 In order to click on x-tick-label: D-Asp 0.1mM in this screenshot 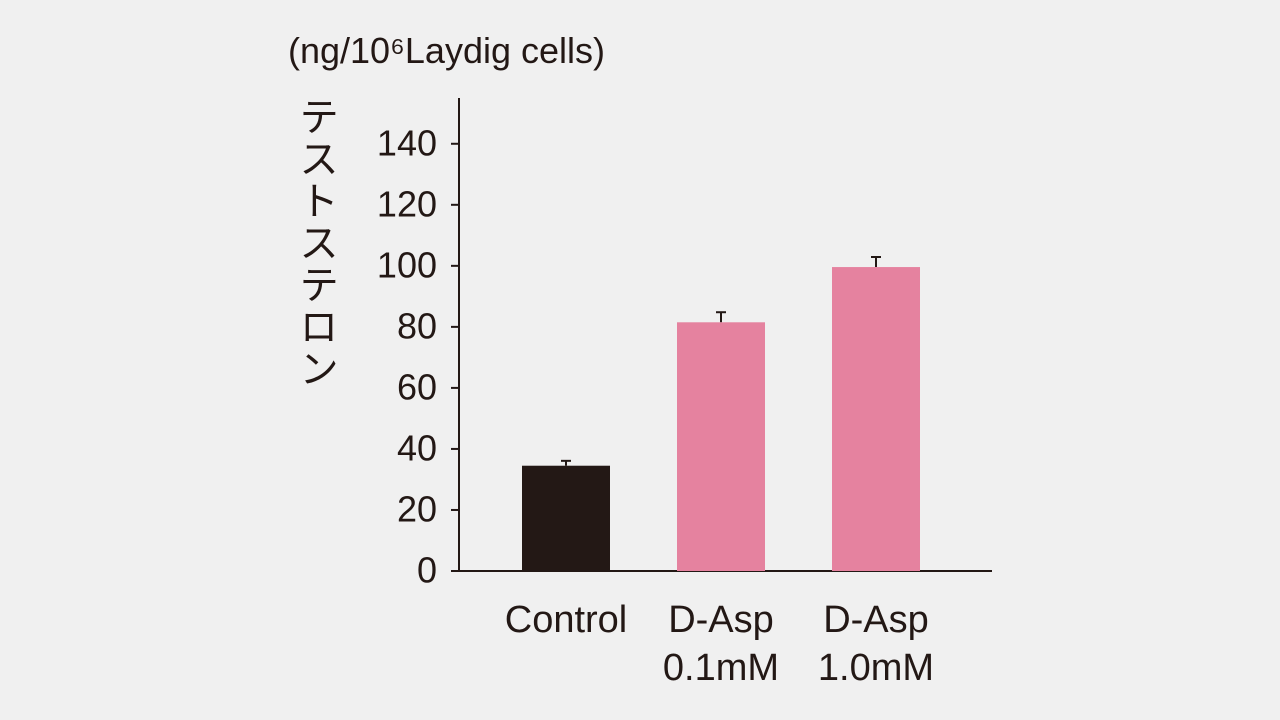, I will do `click(721, 644)`.